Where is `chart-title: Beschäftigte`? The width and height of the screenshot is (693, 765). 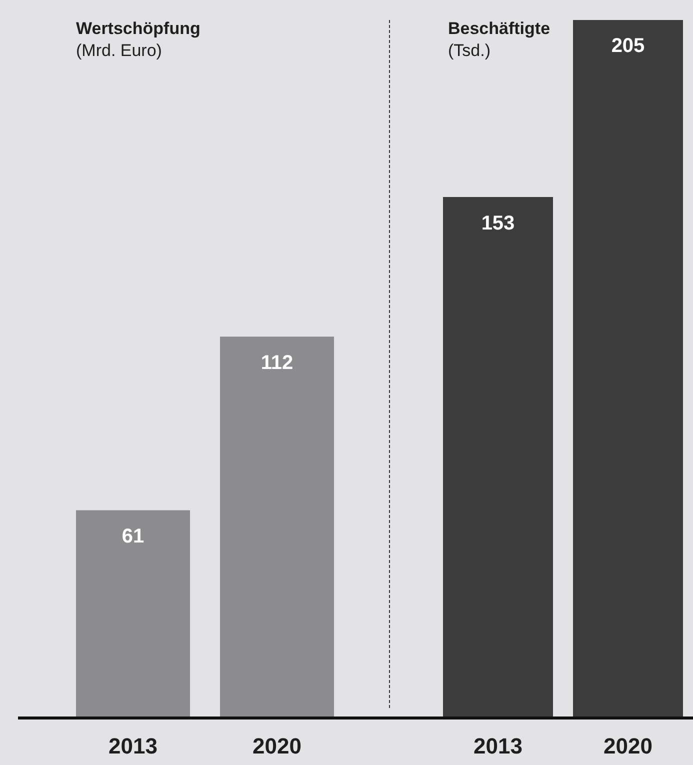
chart-title: Beschäftigte is located at coordinates (499, 29).